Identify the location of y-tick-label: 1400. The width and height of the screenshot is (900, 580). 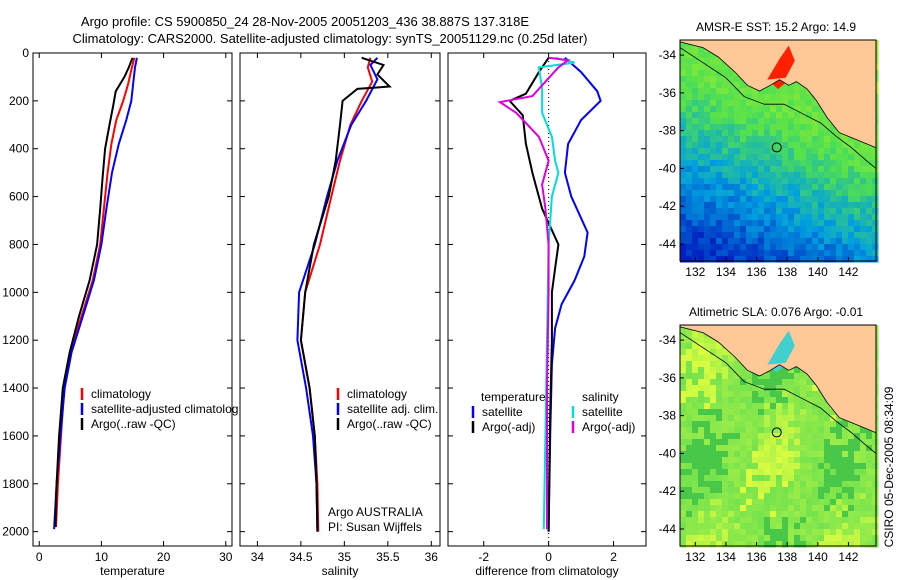
(15, 388).